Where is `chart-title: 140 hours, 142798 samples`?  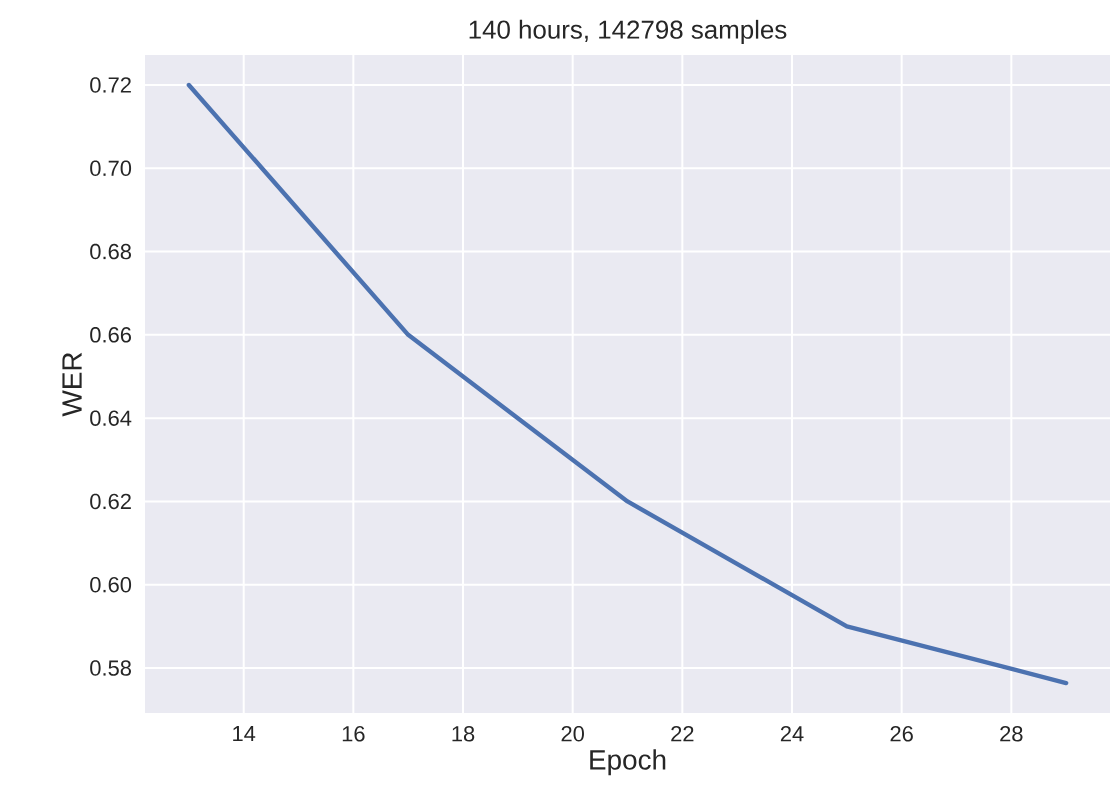 chart-title: 140 hours, 142798 samples is located at coordinates (628, 31).